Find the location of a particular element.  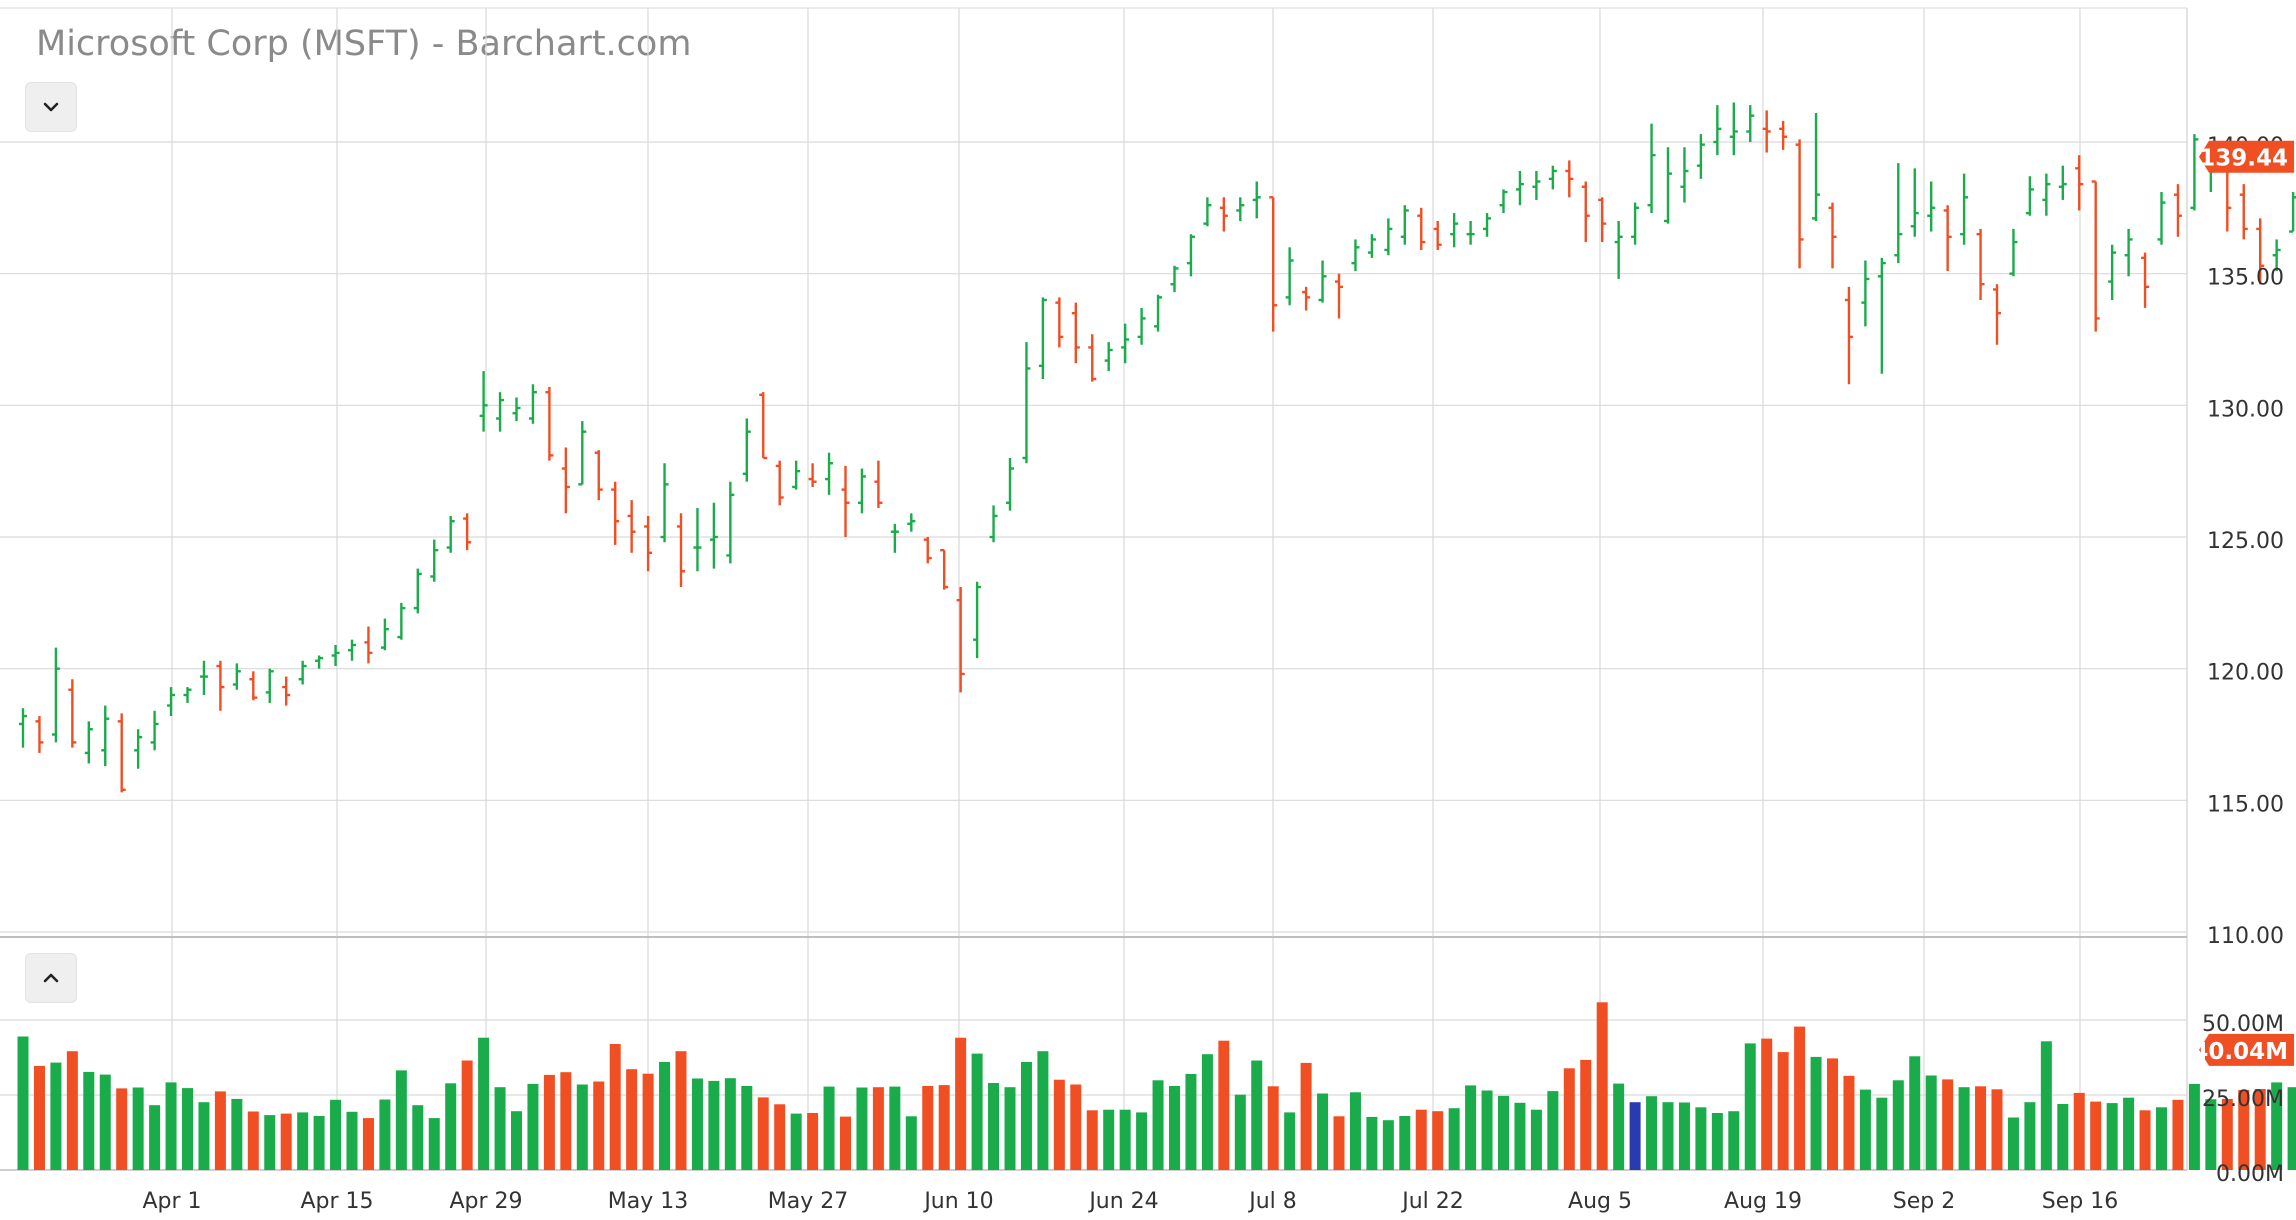

collapse-price-pane-button is located at coordinates (51, 107).